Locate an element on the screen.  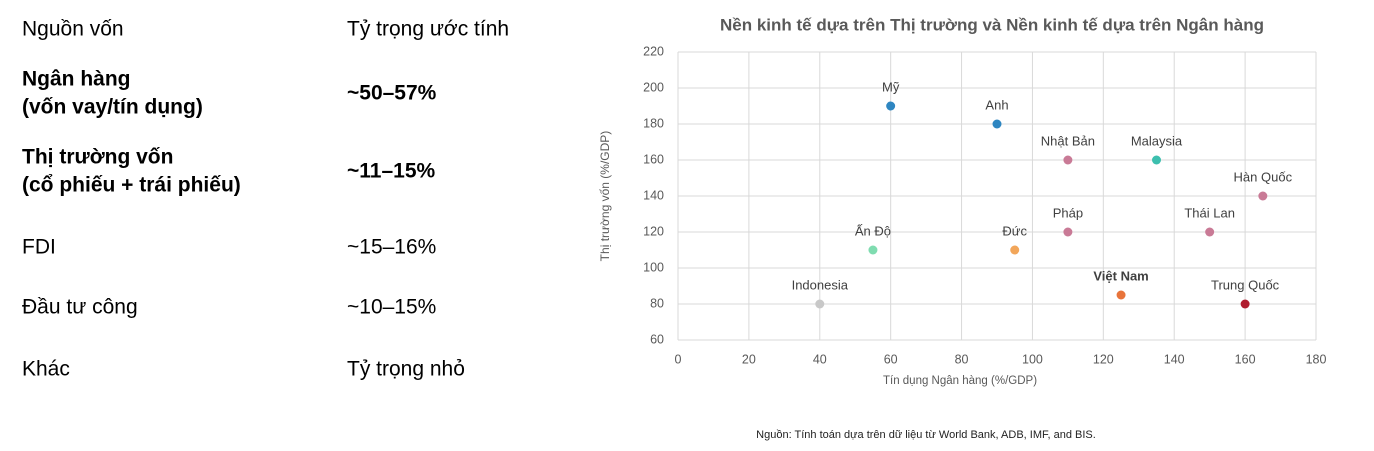
table-header: Tỷ trọng ước tính is located at coordinates (428, 29).